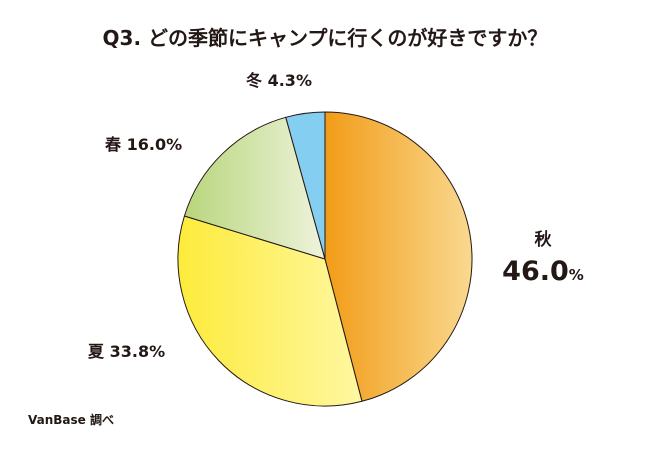 This screenshot has width=650, height=456. What do you see at coordinates (71, 419) in the screenshot?
I see `source-note: VanBase 調べ` at bounding box center [71, 419].